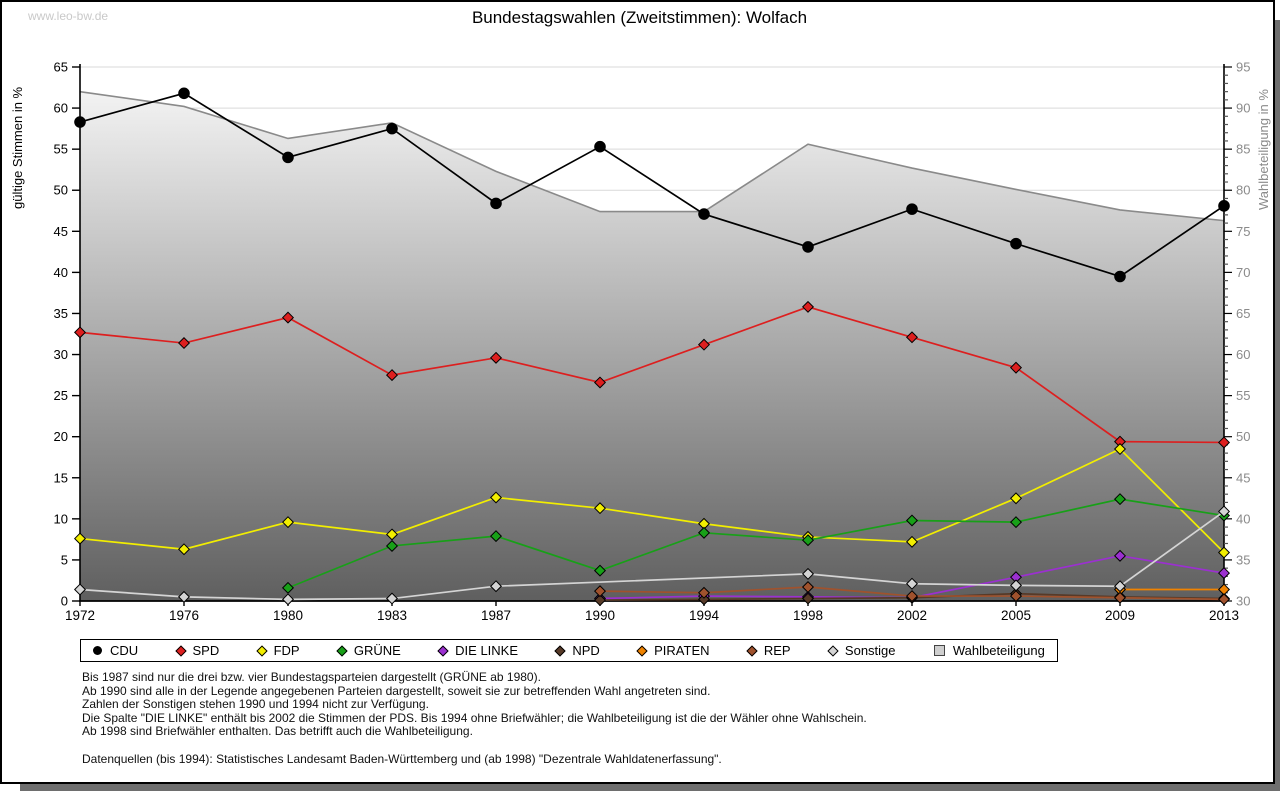 This screenshot has width=1280, height=791. Describe the element at coordinates (600, 615) in the screenshot. I see `x-tick-label: 1990` at that location.